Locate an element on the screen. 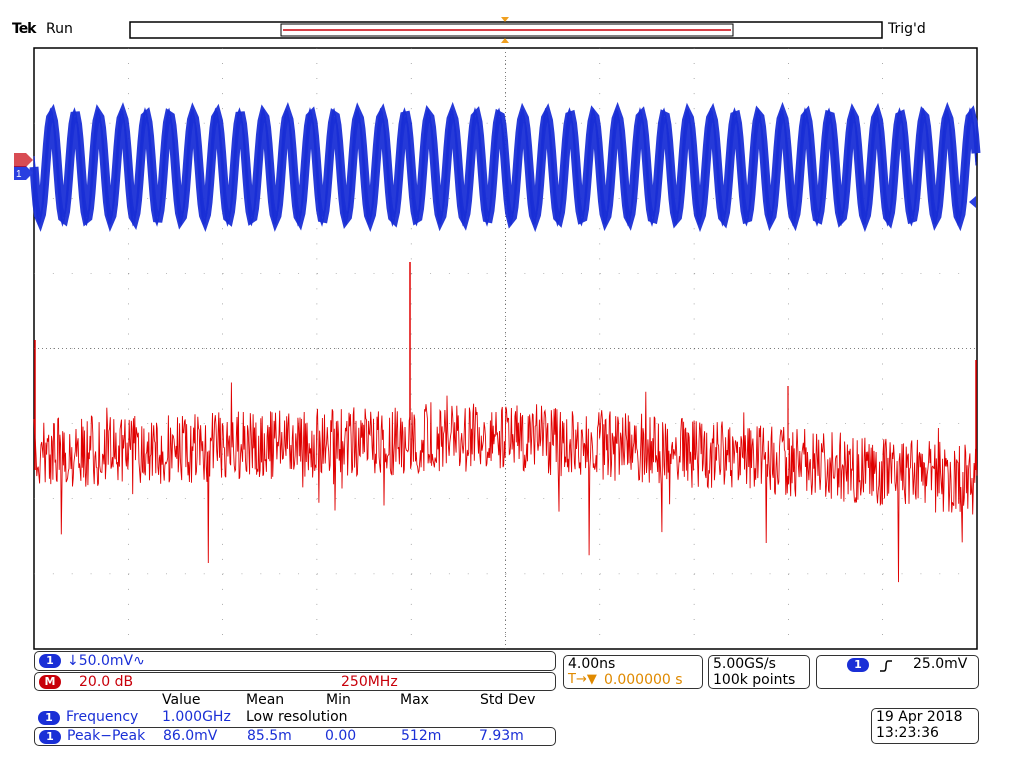  col-header-mean: Mean is located at coordinates (265, 700).